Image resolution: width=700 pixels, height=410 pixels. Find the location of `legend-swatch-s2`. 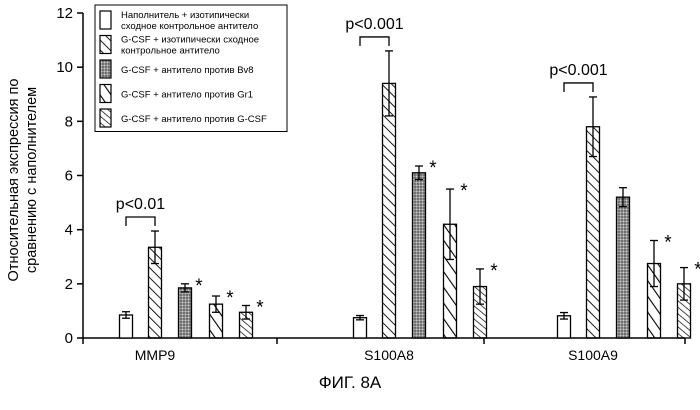

legend-swatch-s2 is located at coordinates (105, 45).